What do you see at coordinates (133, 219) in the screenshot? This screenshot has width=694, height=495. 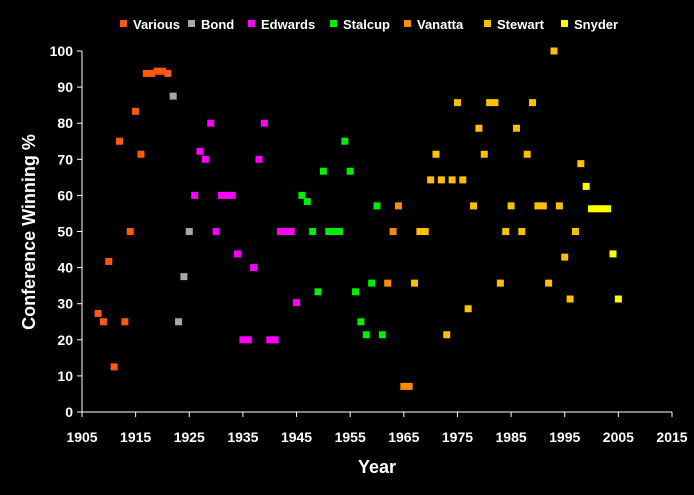 I see `series-various` at bounding box center [133, 219].